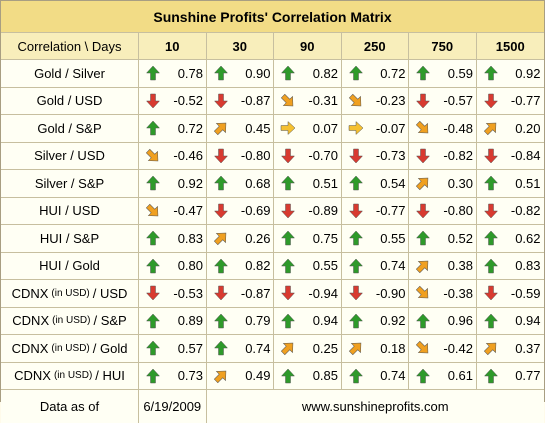  I want to click on correlation-value: -0.87, so click(255, 101).